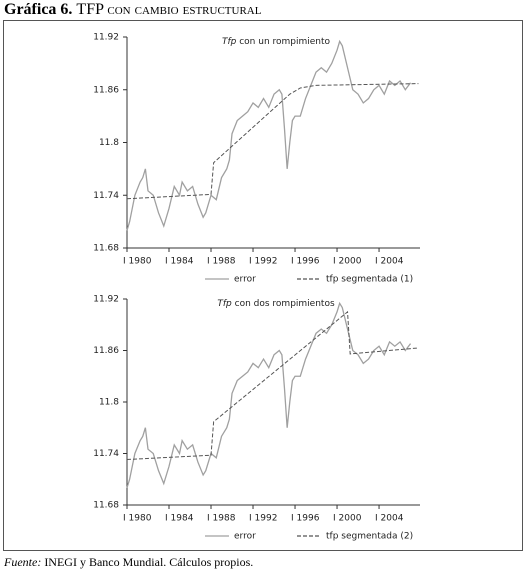 The height and width of the screenshot is (573, 527). I want to click on source-text: INEGI y Banco Mundial. Cálculos propios., so click(149, 562).